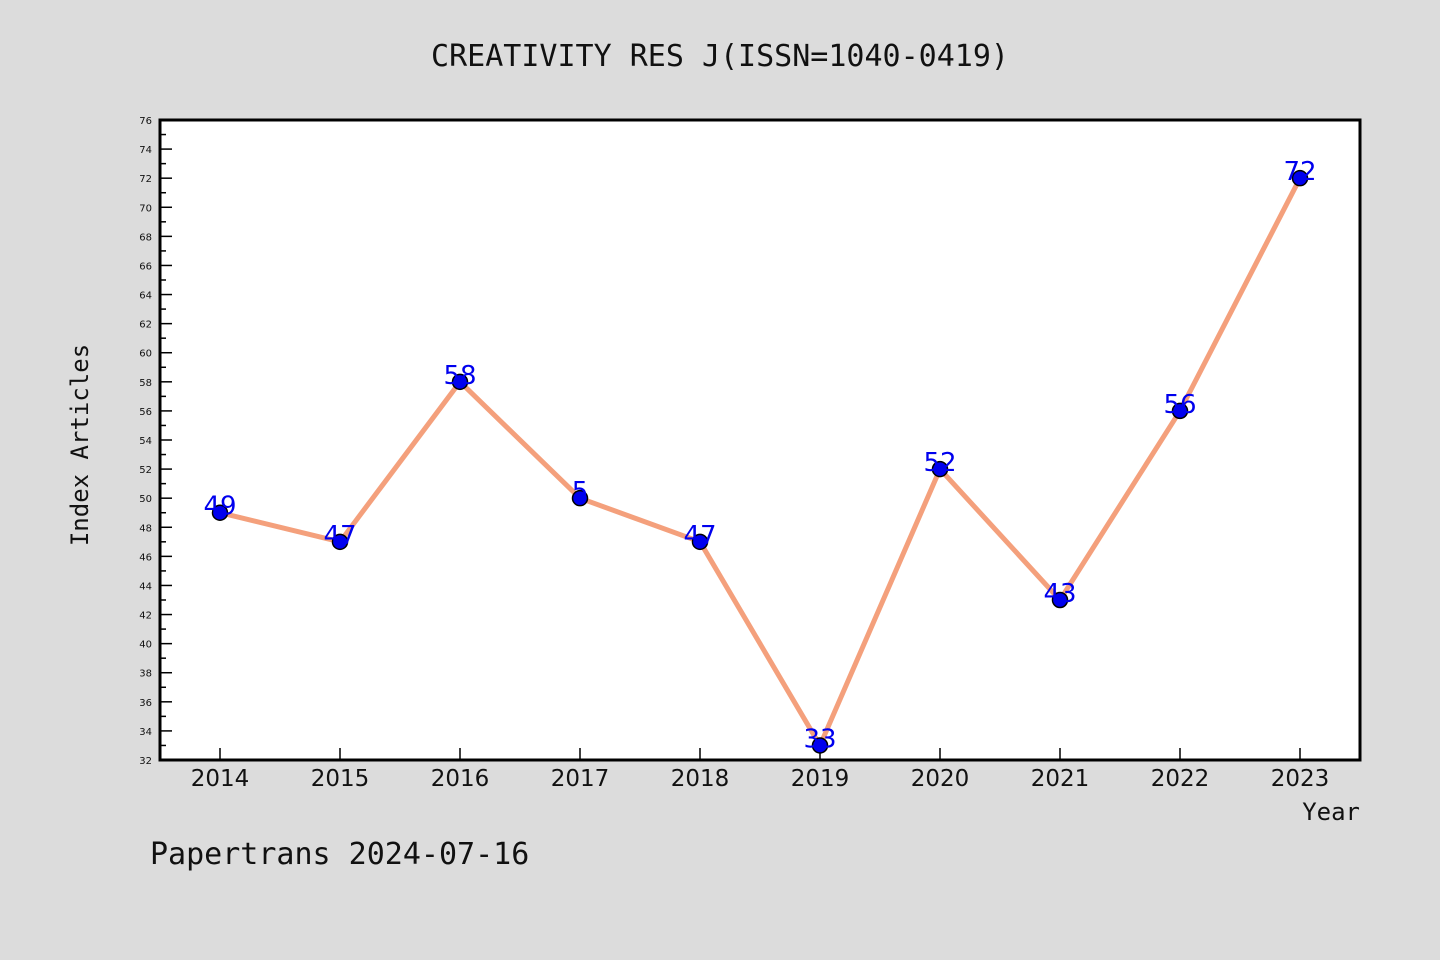  Describe the element at coordinates (145, 616) in the screenshot. I see `y-tick-label: 42` at that location.